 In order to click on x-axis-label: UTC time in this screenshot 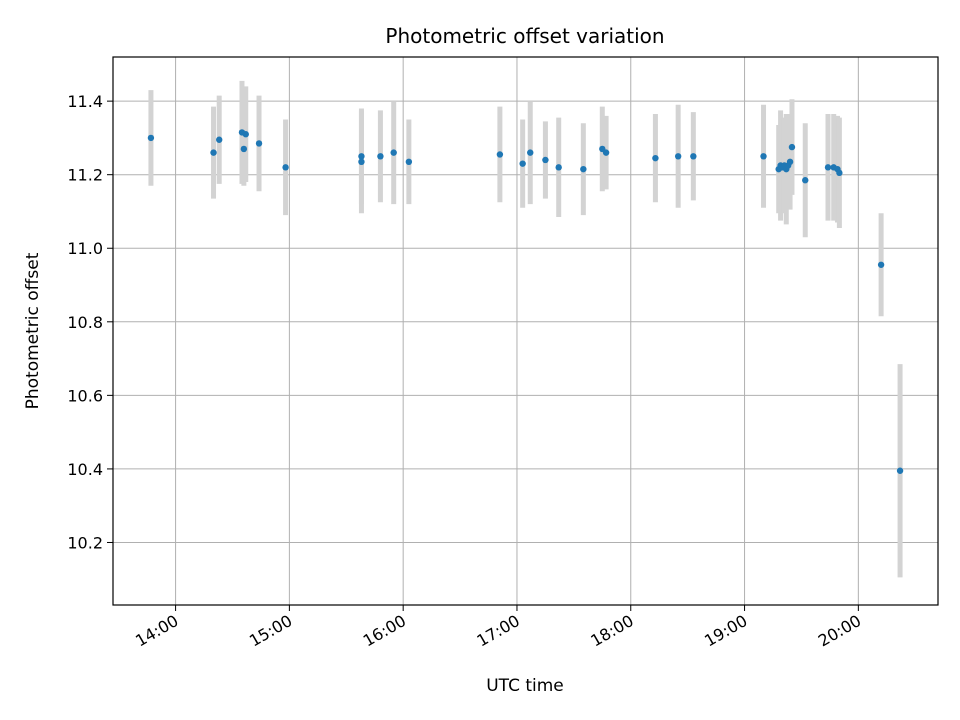, I will do `click(525, 686)`.